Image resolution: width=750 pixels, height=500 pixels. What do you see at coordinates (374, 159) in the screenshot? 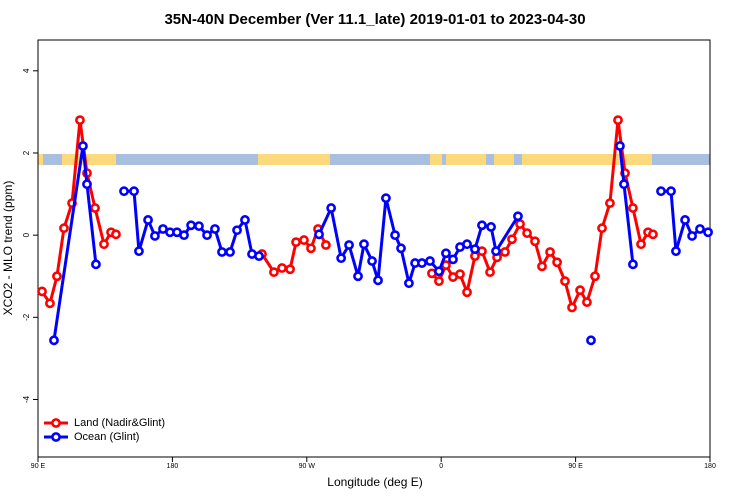
I see `land-ocean-strip` at bounding box center [374, 159].